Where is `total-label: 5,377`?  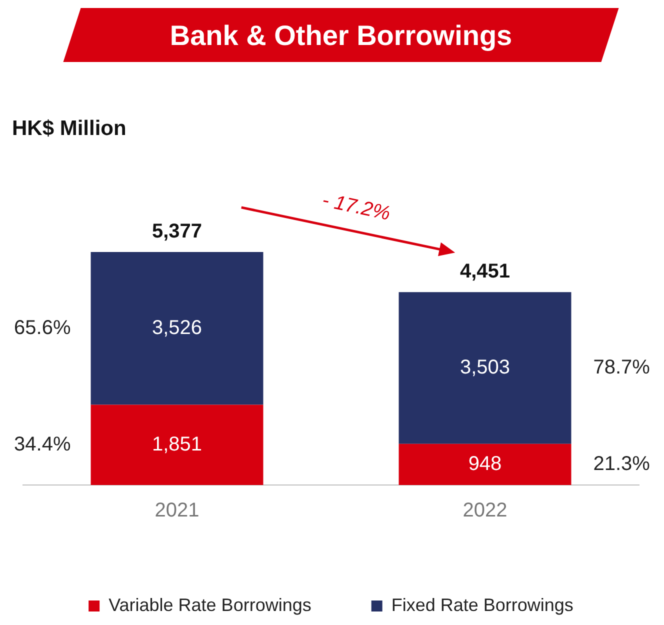
total-label: 5,377 is located at coordinates (177, 231).